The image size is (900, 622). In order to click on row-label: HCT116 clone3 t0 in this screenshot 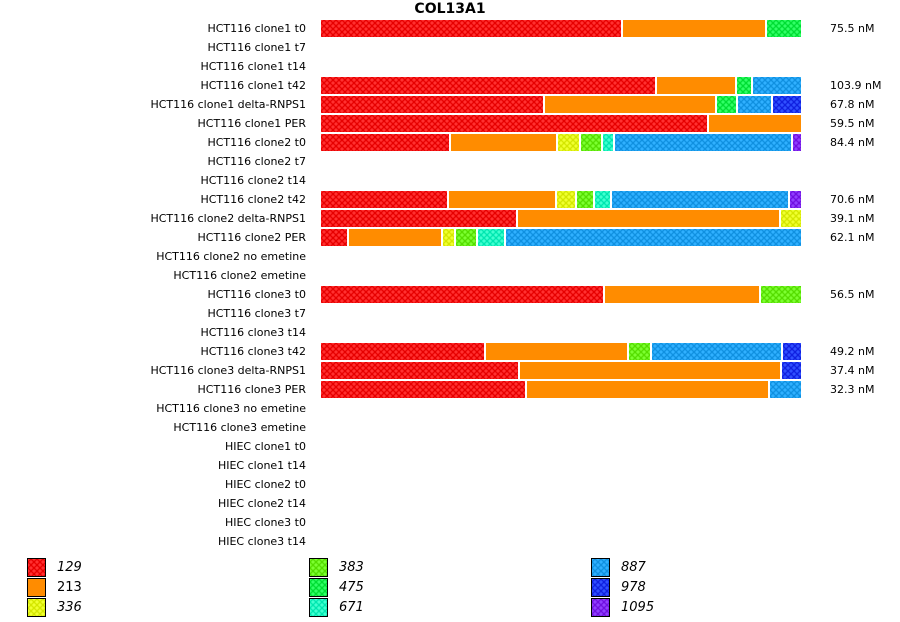, I will do `click(256, 294)`.